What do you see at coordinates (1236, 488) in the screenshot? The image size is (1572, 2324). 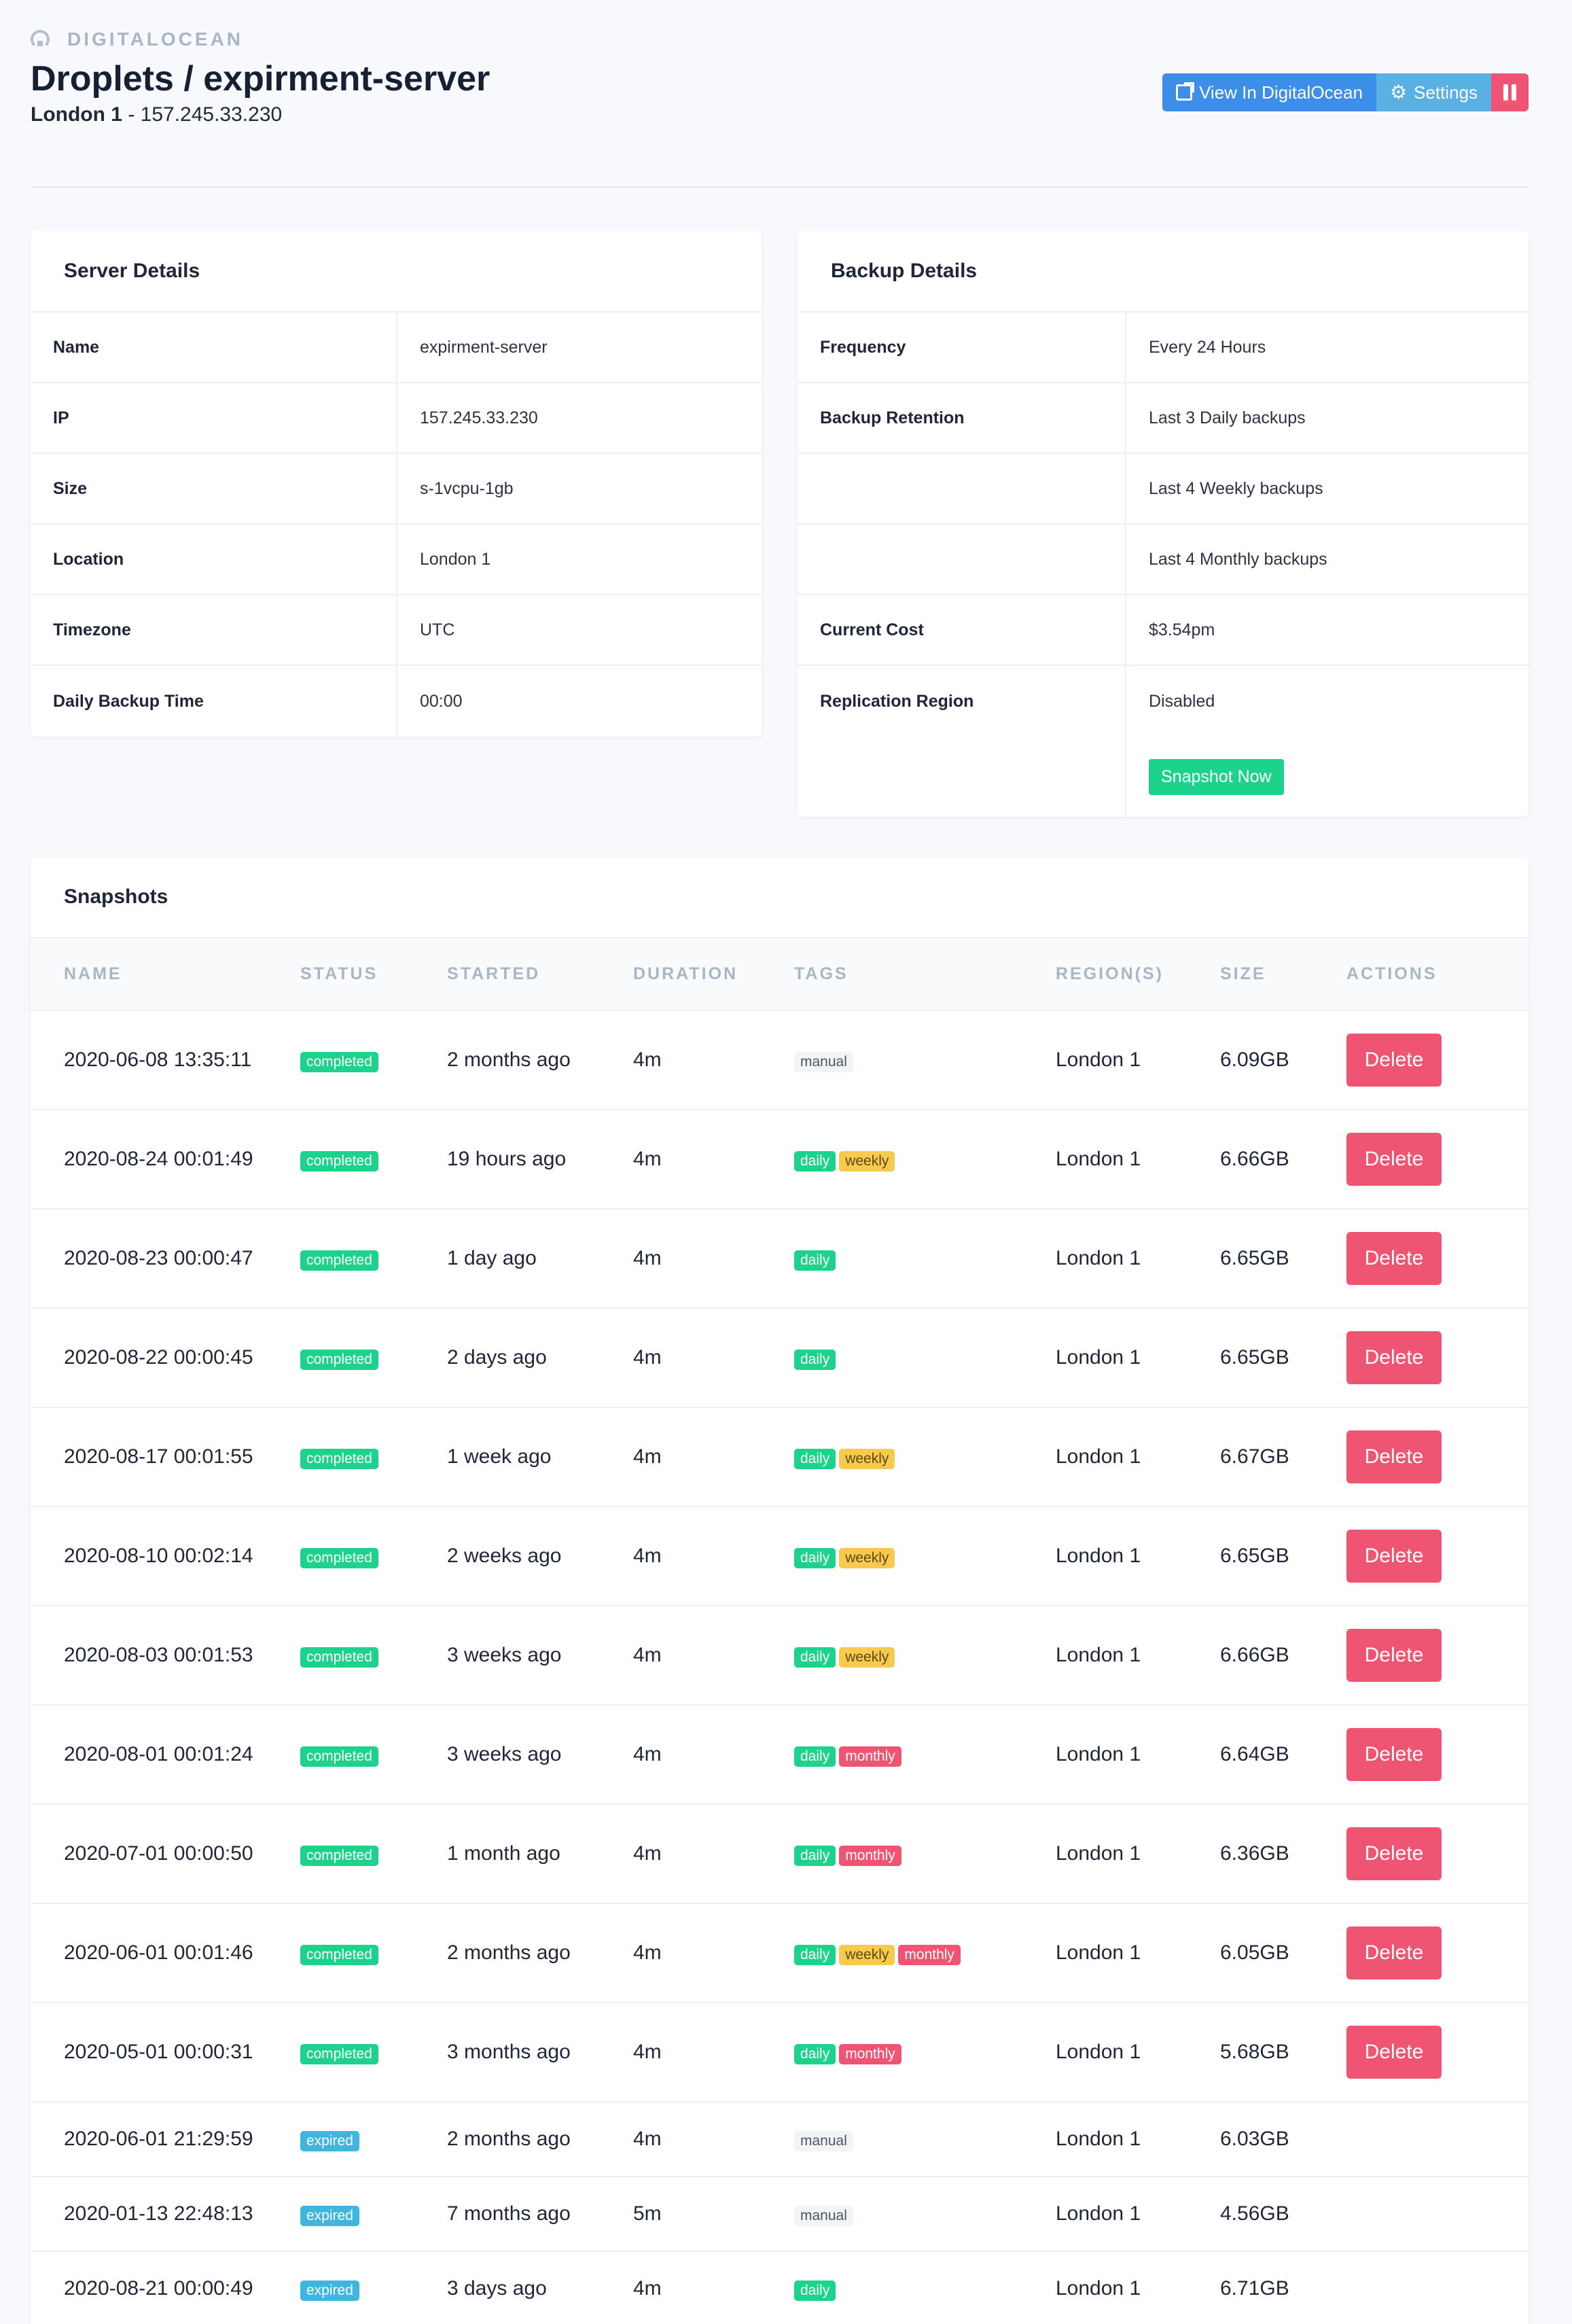 I see `kv-value: Last 4 Weekly backups` at bounding box center [1236, 488].